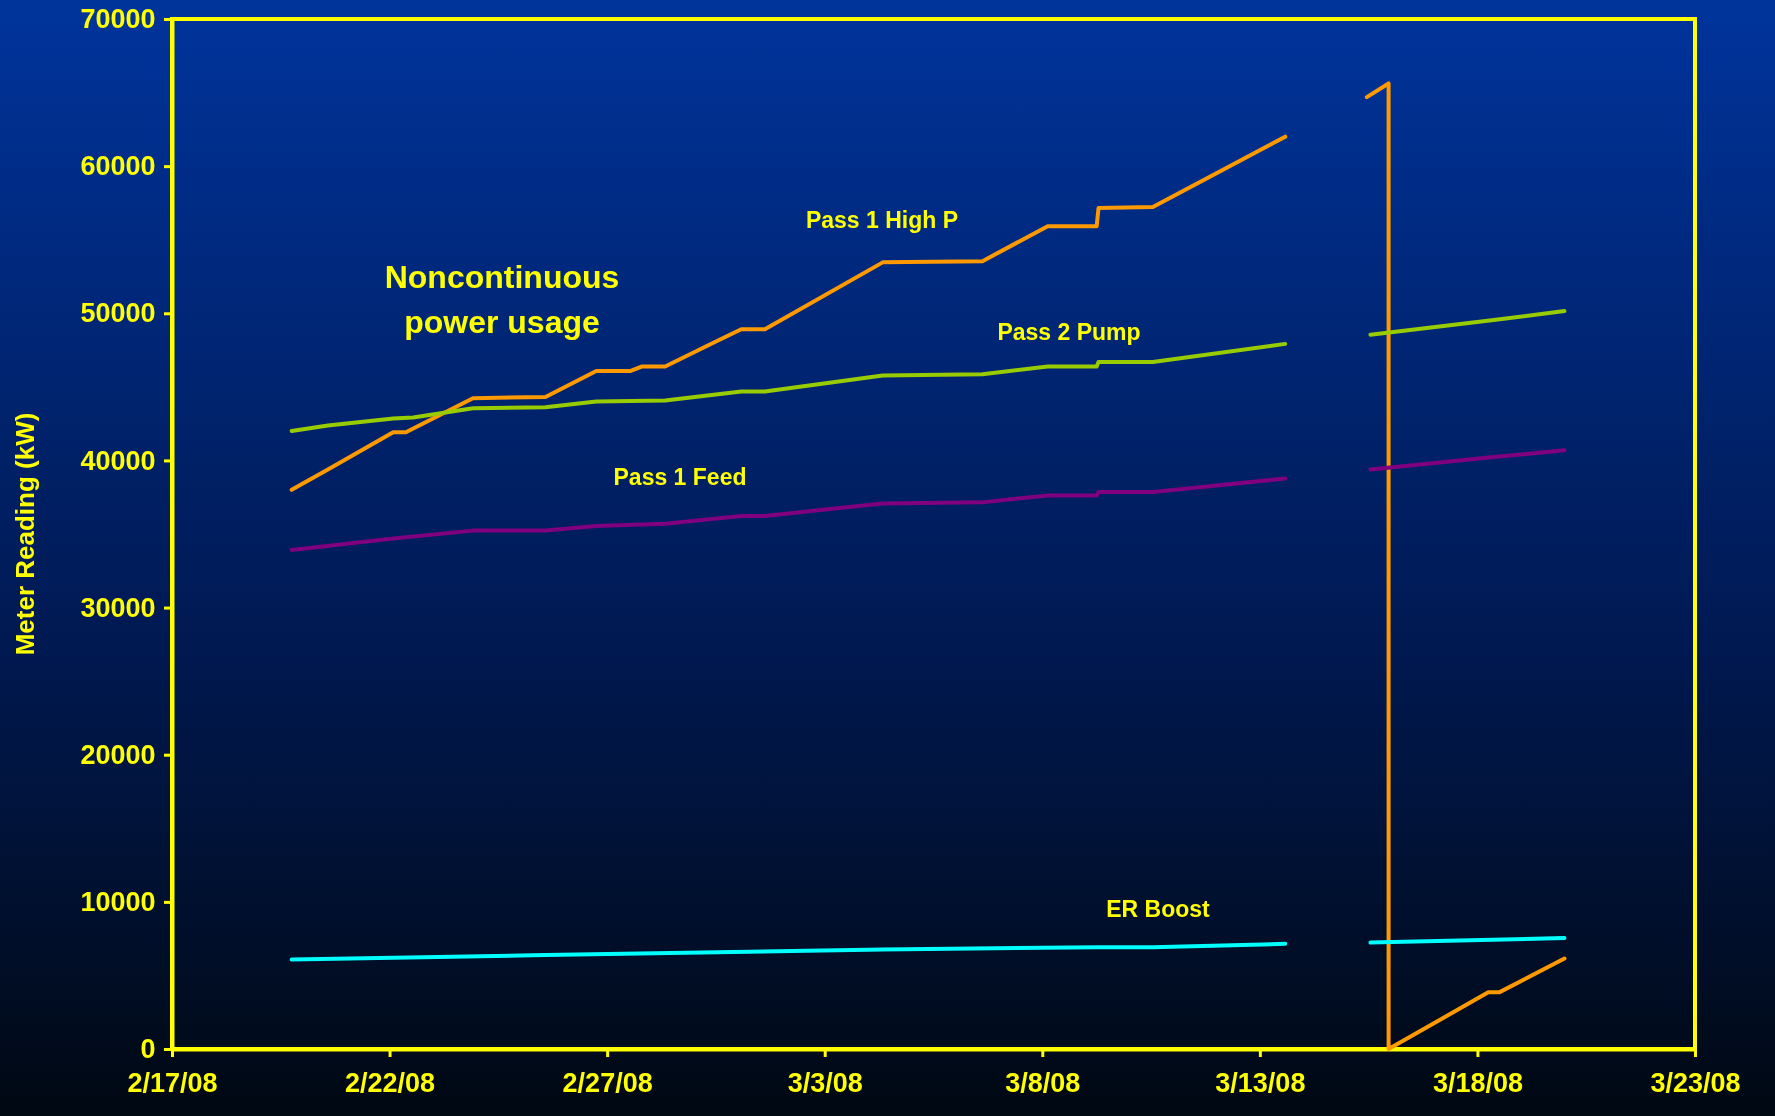 This screenshot has height=1116, width=1775. What do you see at coordinates (607, 1083) in the screenshot?
I see `x-tick-label: 2/27/08` at bounding box center [607, 1083].